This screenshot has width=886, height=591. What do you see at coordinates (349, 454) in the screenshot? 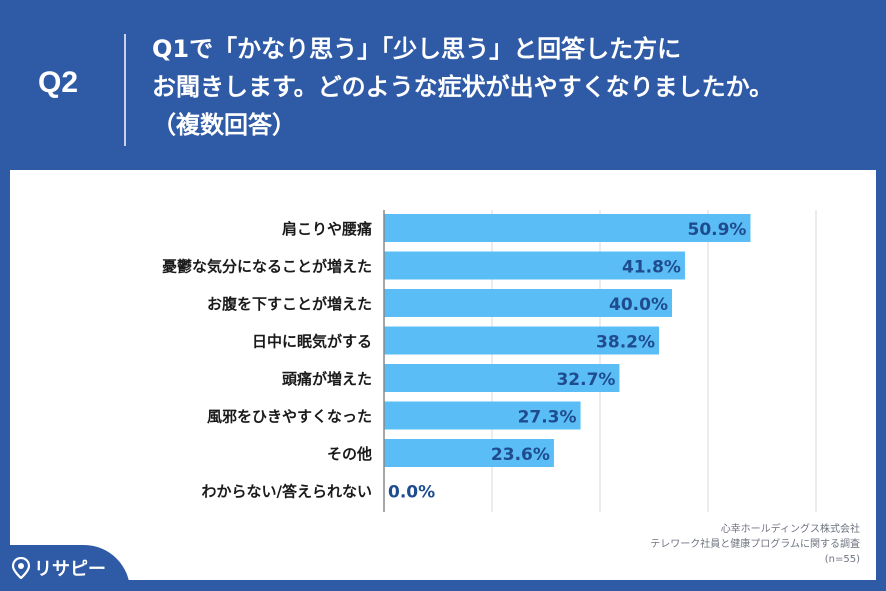
I see `category-label: その他` at bounding box center [349, 454].